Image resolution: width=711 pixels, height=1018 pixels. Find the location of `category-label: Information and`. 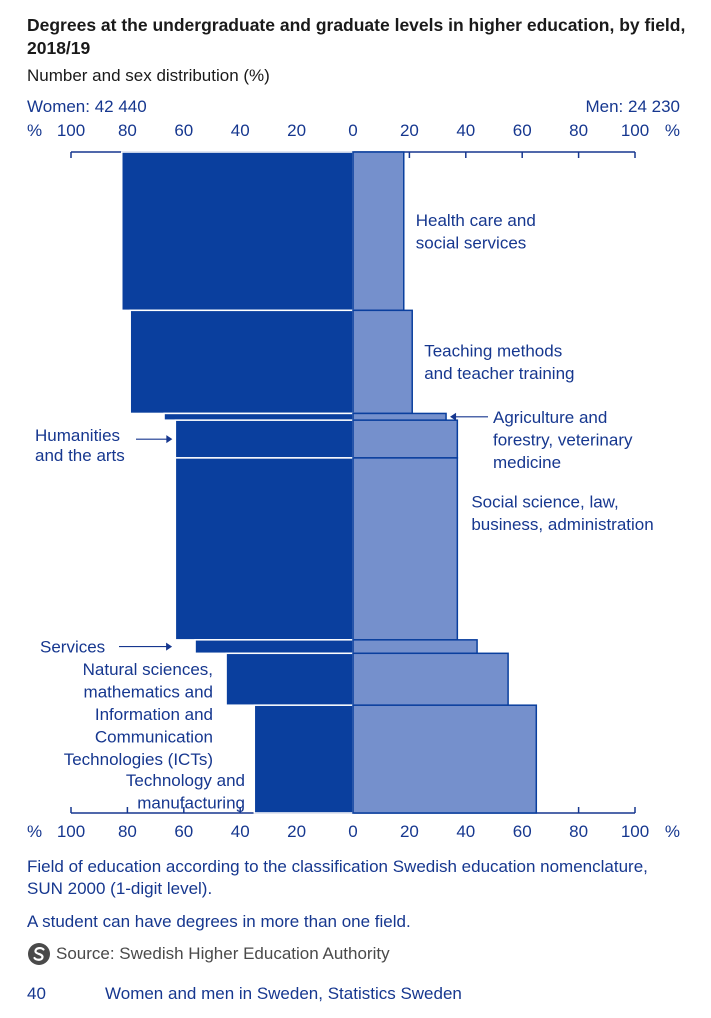

category-label: Information and is located at coordinates (154, 714).